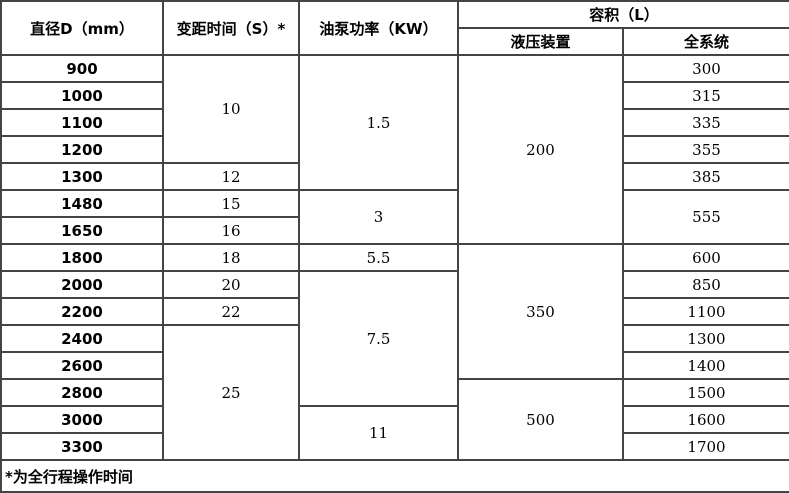  I want to click on pitch-time-cell: 25, so click(231, 392).